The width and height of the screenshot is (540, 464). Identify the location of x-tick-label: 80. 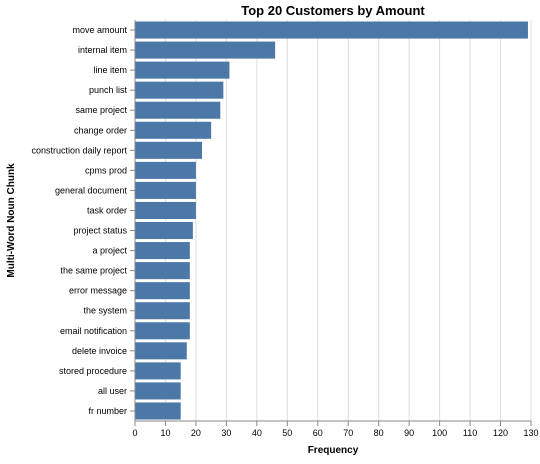
(379, 433).